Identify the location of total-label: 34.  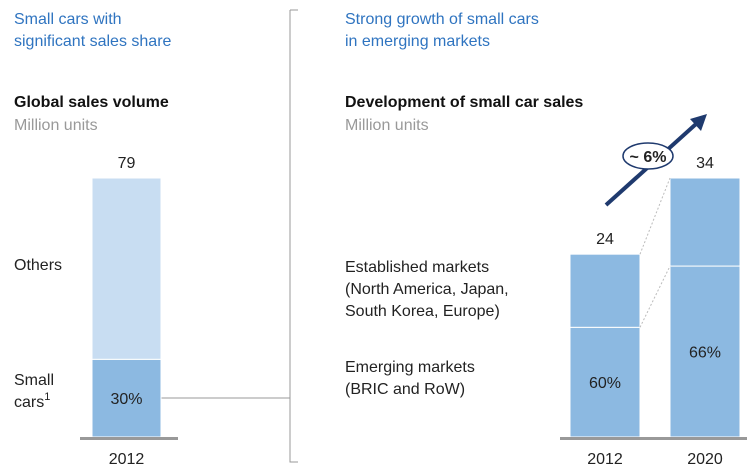
(705, 163).